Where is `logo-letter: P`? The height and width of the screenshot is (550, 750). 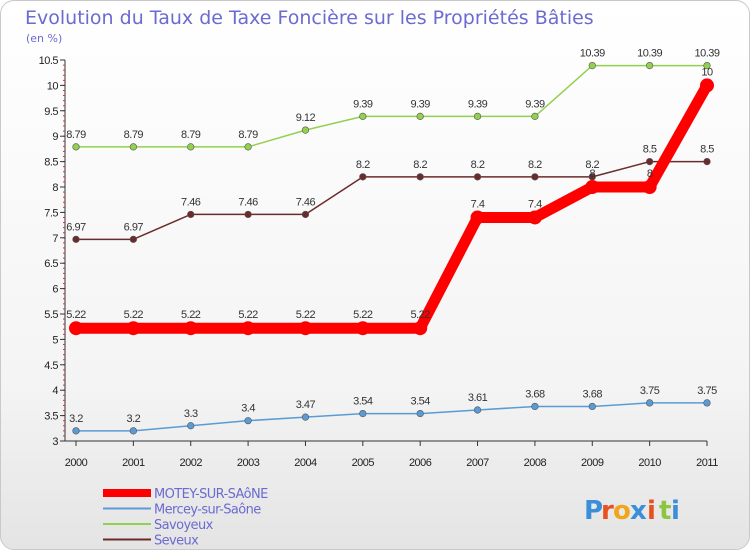
logo-letter: P is located at coordinates (593, 511).